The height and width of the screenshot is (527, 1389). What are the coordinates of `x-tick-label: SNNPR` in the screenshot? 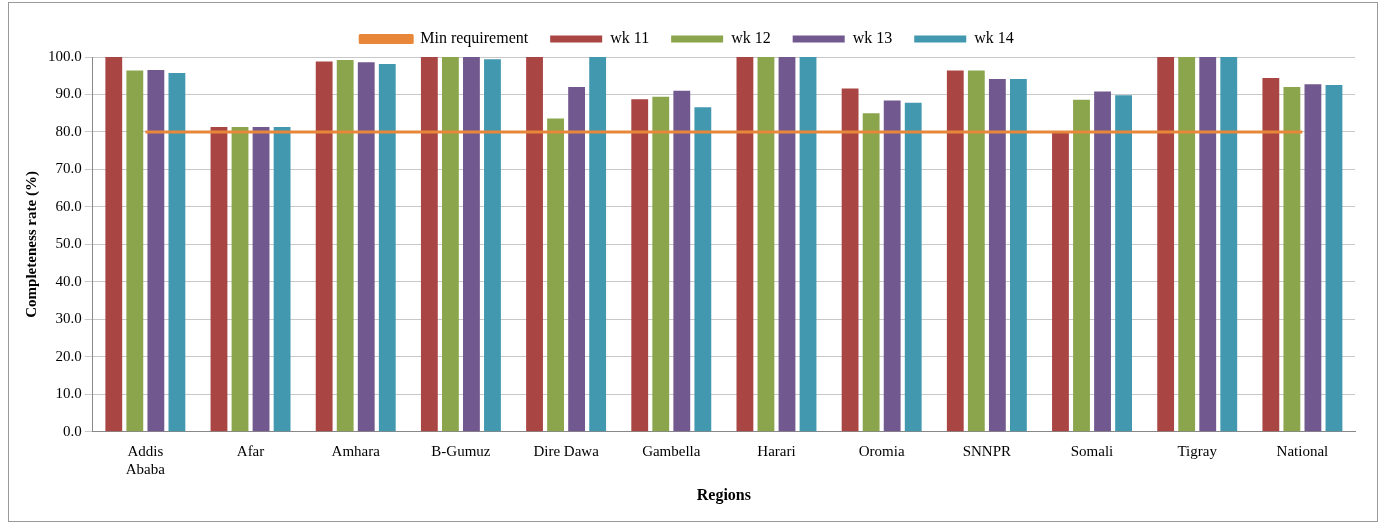 It's located at (987, 450).